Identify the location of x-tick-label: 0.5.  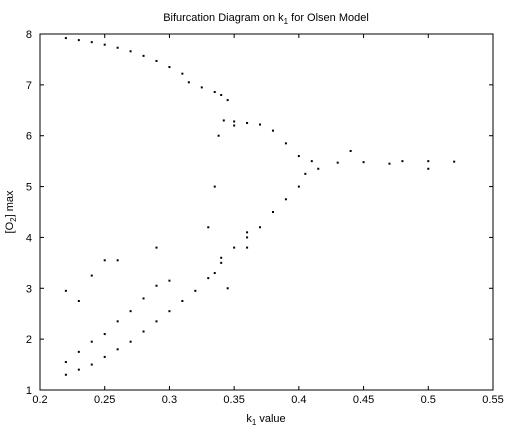
(428, 400).